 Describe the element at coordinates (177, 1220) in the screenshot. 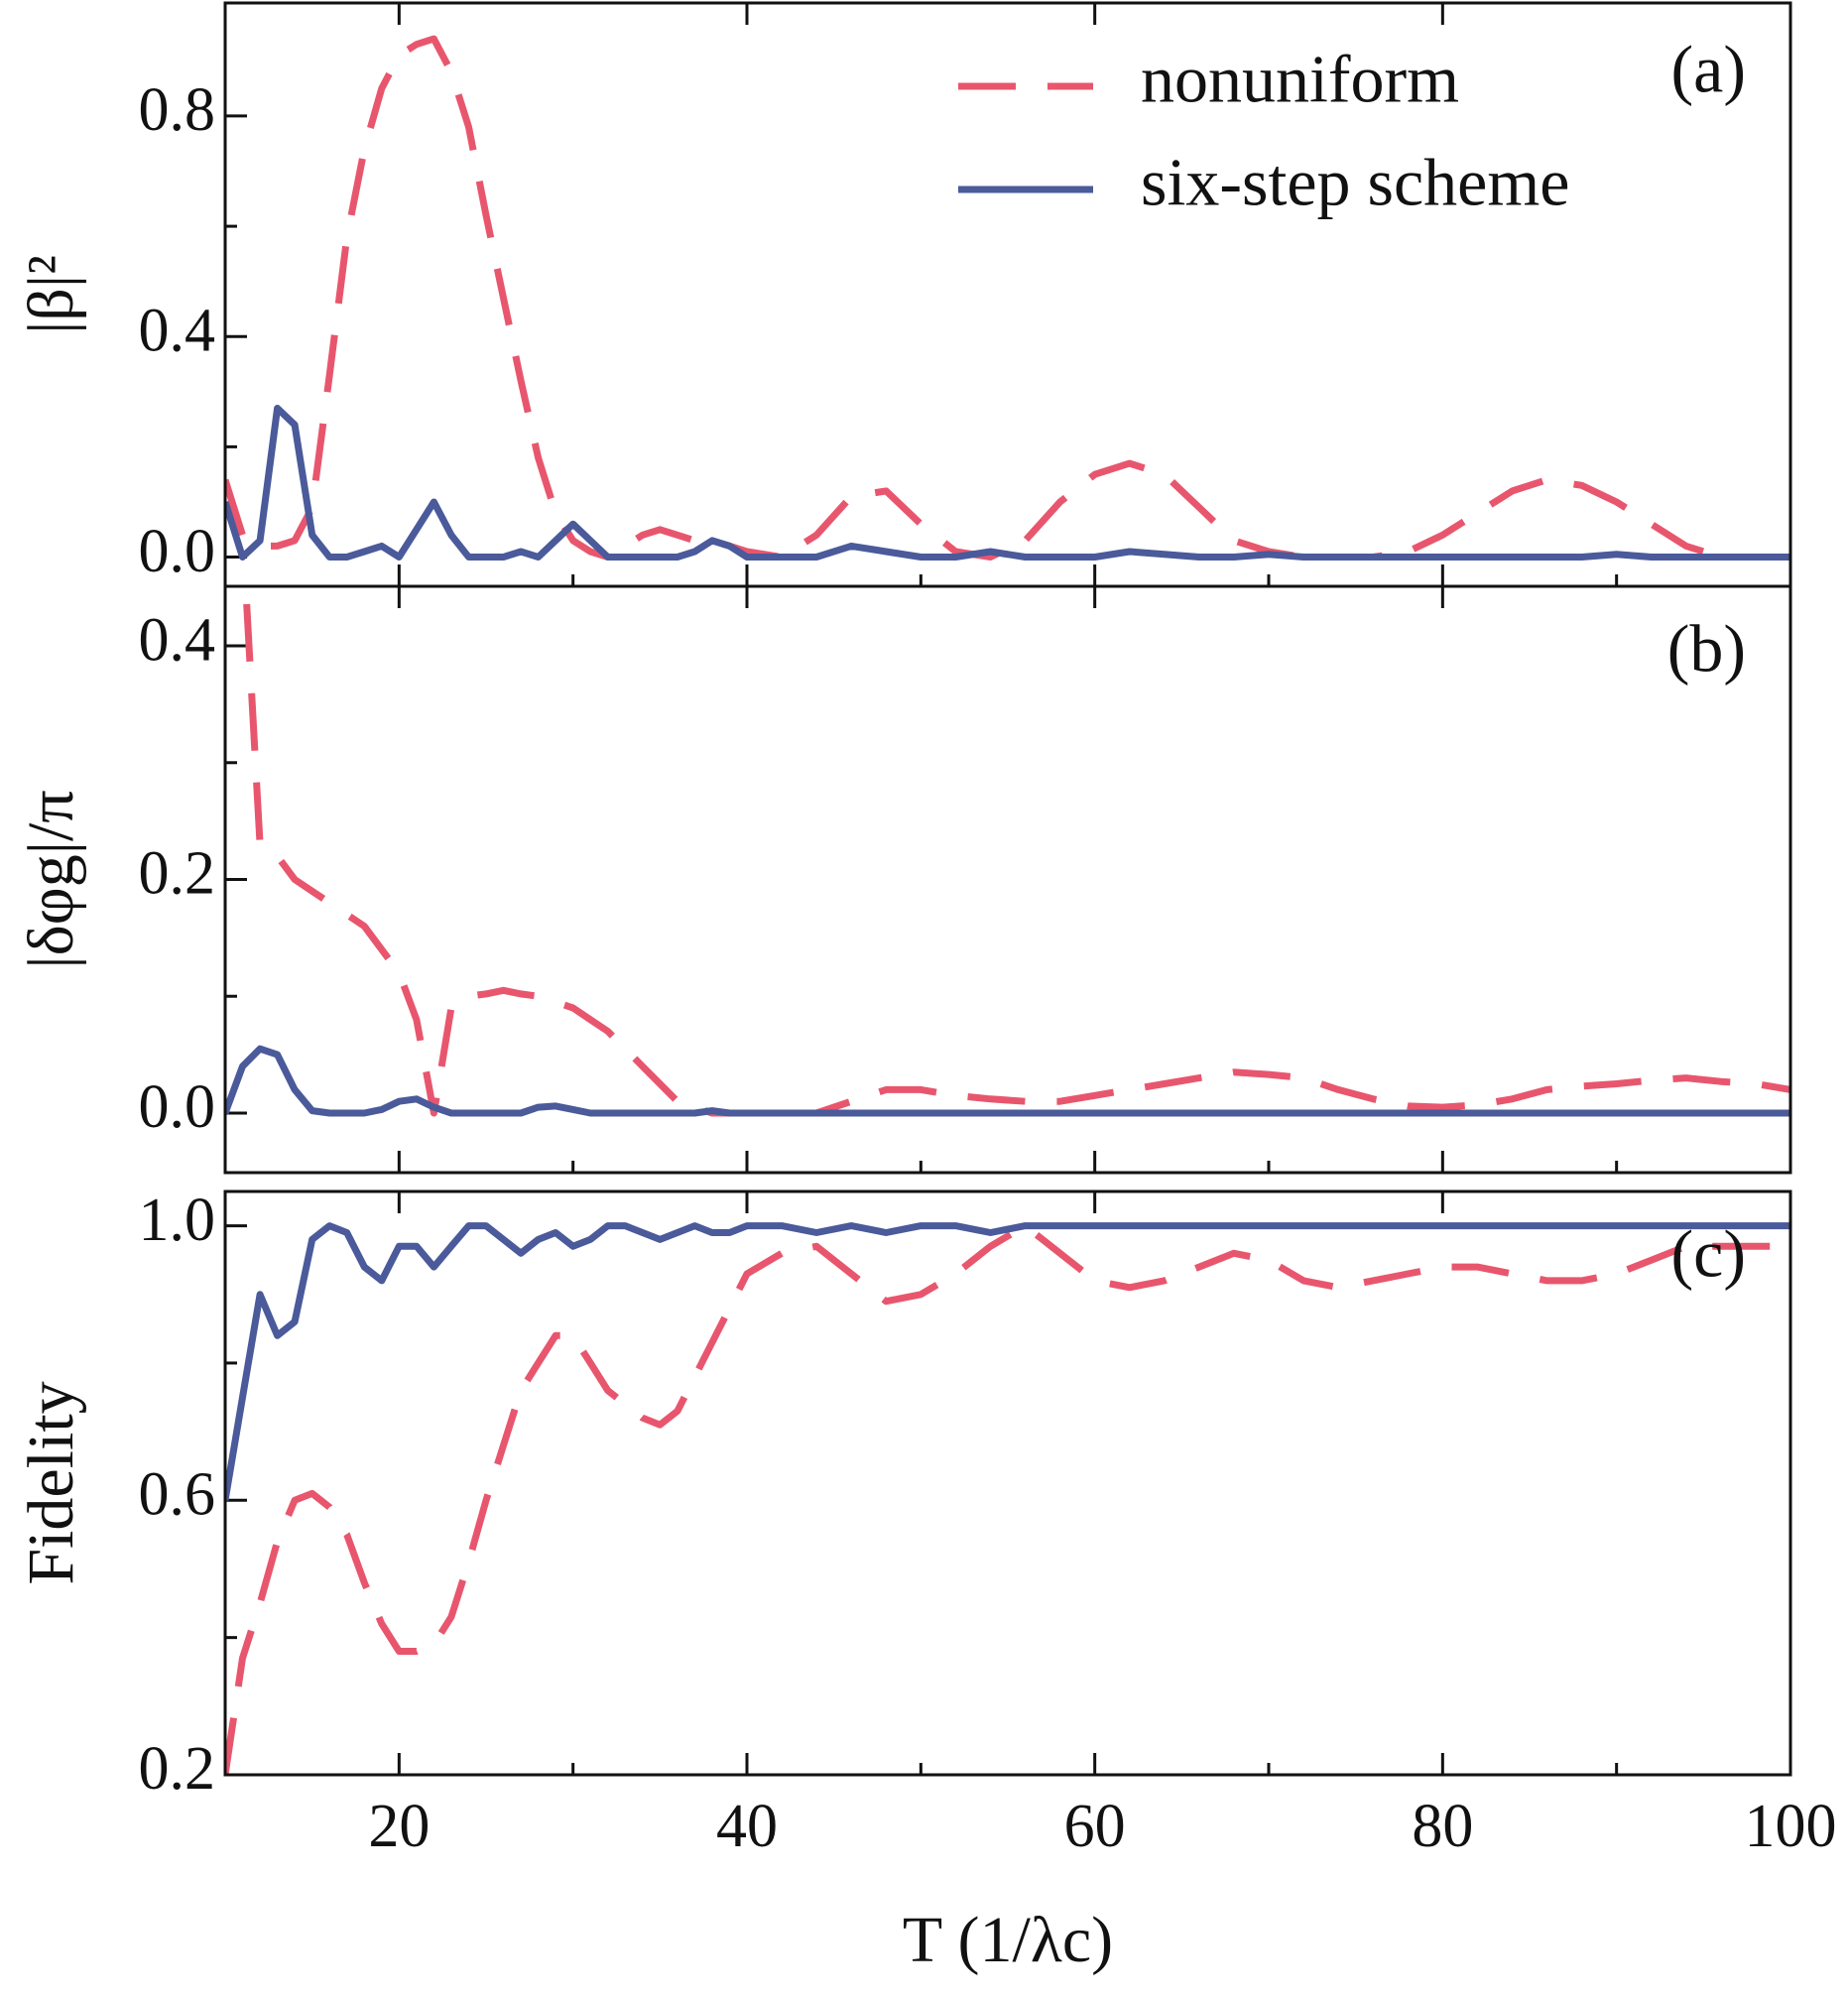

I see `y-tick-label: 1.0` at that location.